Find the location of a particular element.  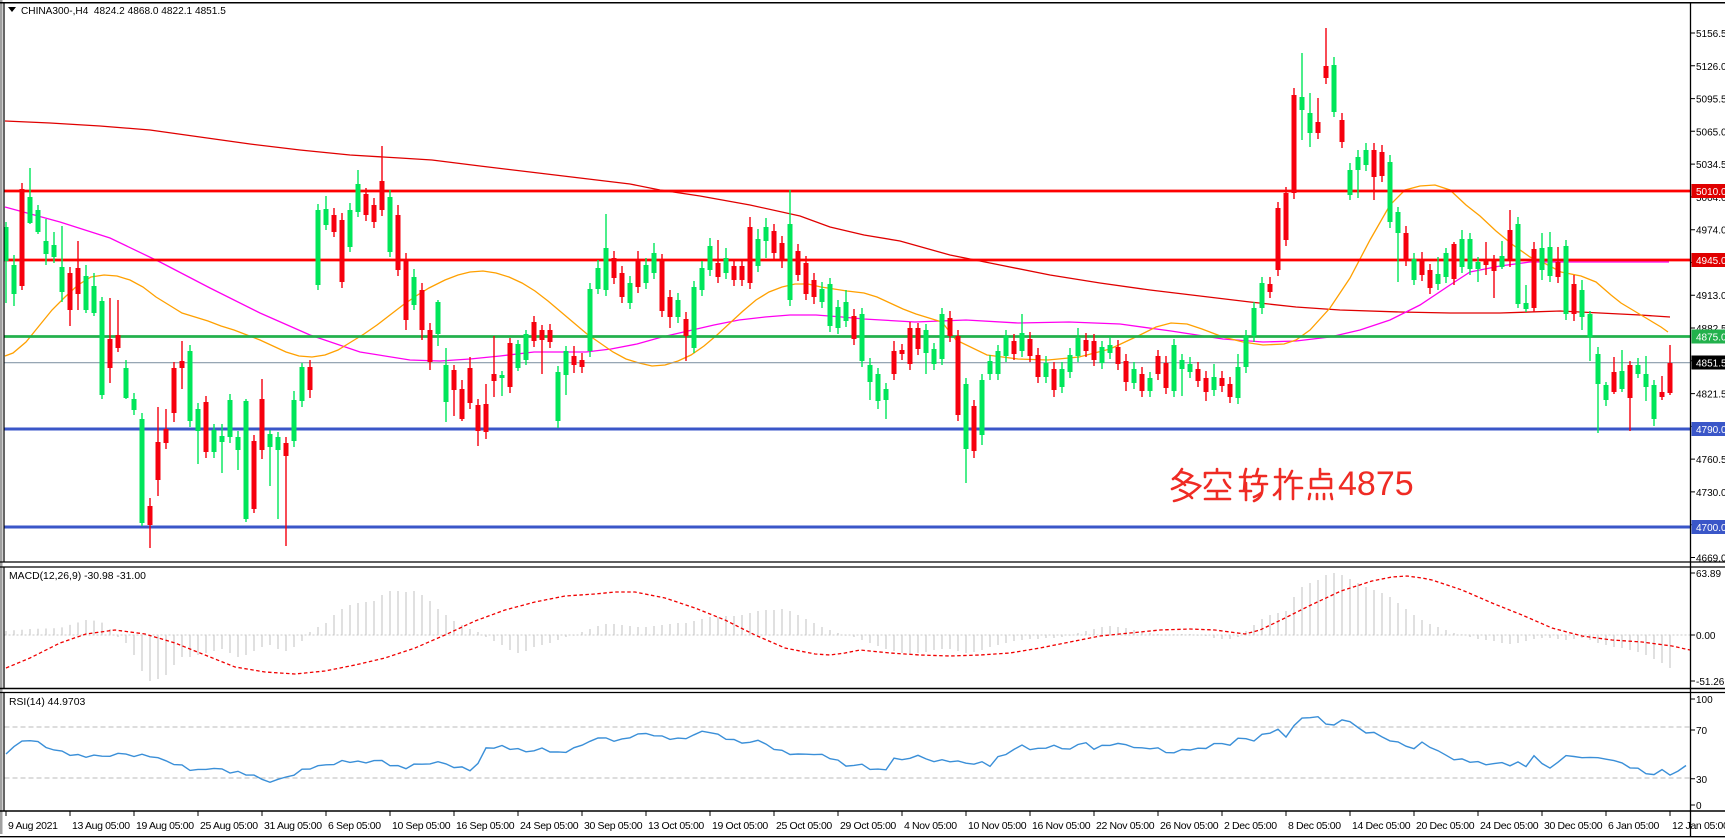

svg-text: 31 Aug 05:00 is located at coordinates (293, 826).